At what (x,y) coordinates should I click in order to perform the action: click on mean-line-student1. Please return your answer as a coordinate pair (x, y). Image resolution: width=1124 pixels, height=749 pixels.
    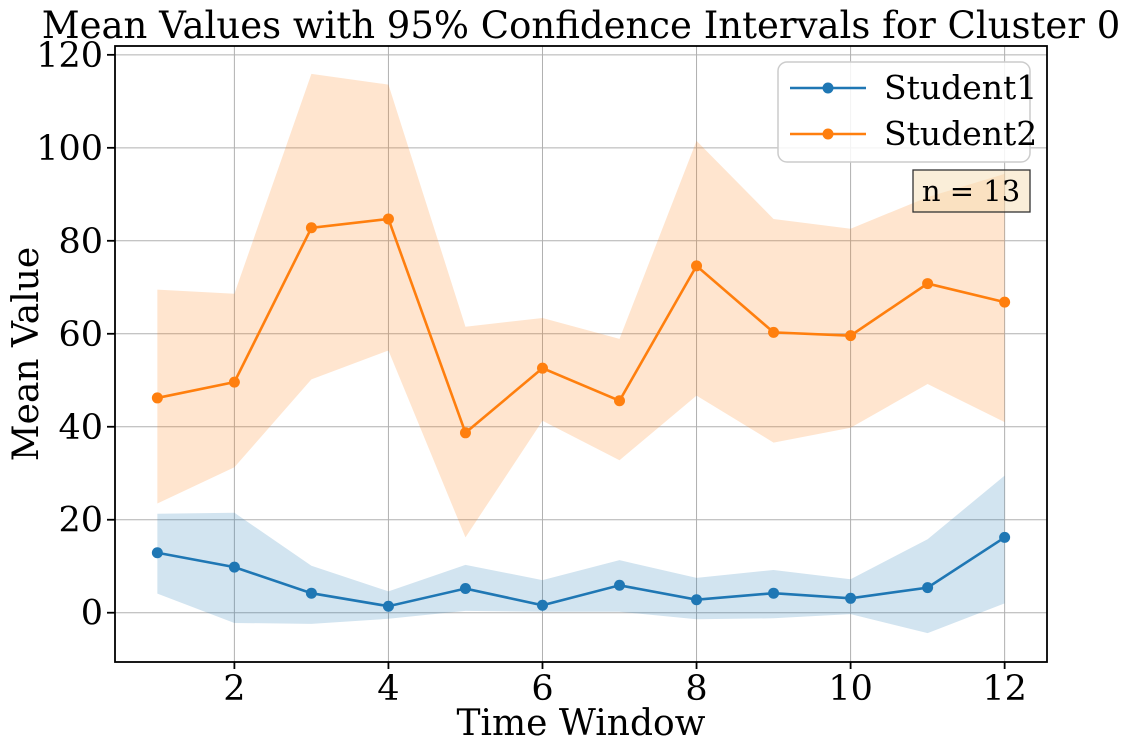
    Looking at the image, I should click on (581, 572).